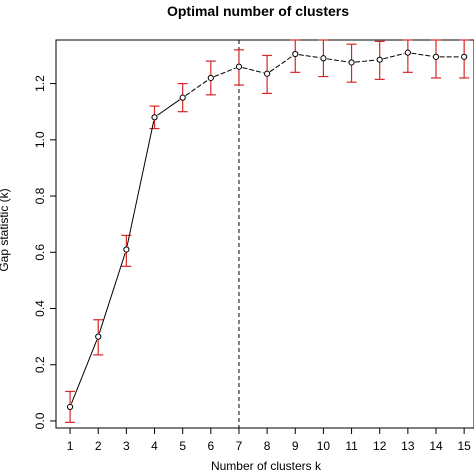 This screenshot has height=474, width=474. What do you see at coordinates (40, 364) in the screenshot?
I see `y-tick-label: 0.2` at bounding box center [40, 364].